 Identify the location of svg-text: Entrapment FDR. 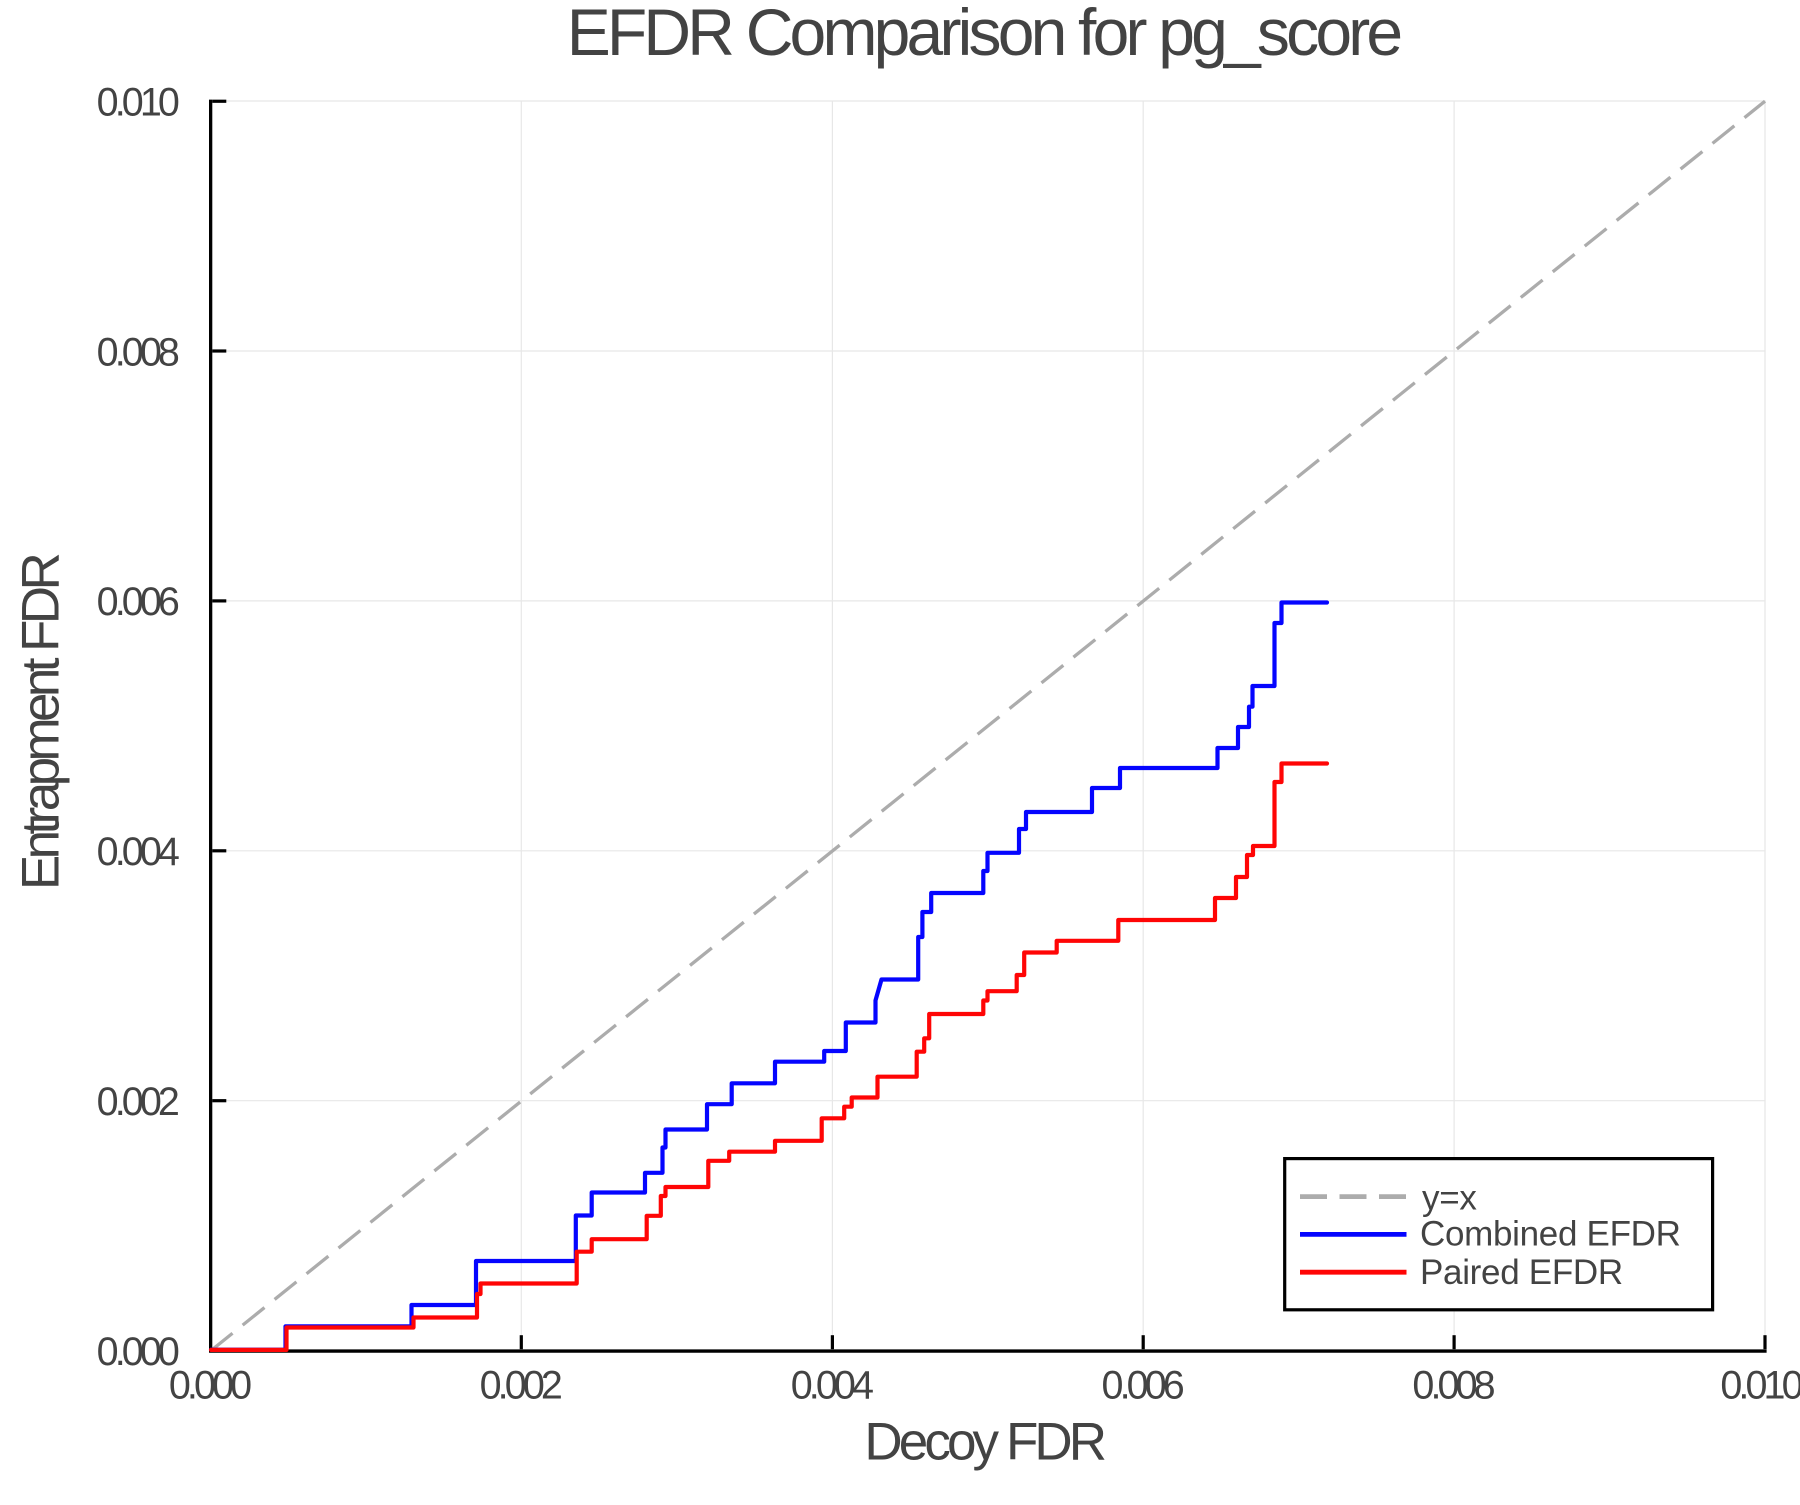
(40, 723).